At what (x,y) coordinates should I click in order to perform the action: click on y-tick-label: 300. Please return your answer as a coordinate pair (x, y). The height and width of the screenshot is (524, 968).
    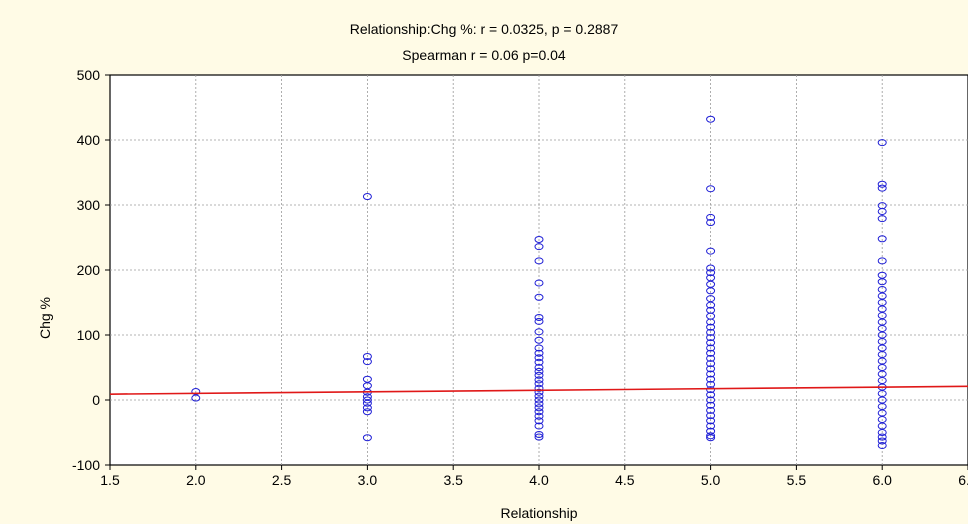
    Looking at the image, I should click on (89, 205).